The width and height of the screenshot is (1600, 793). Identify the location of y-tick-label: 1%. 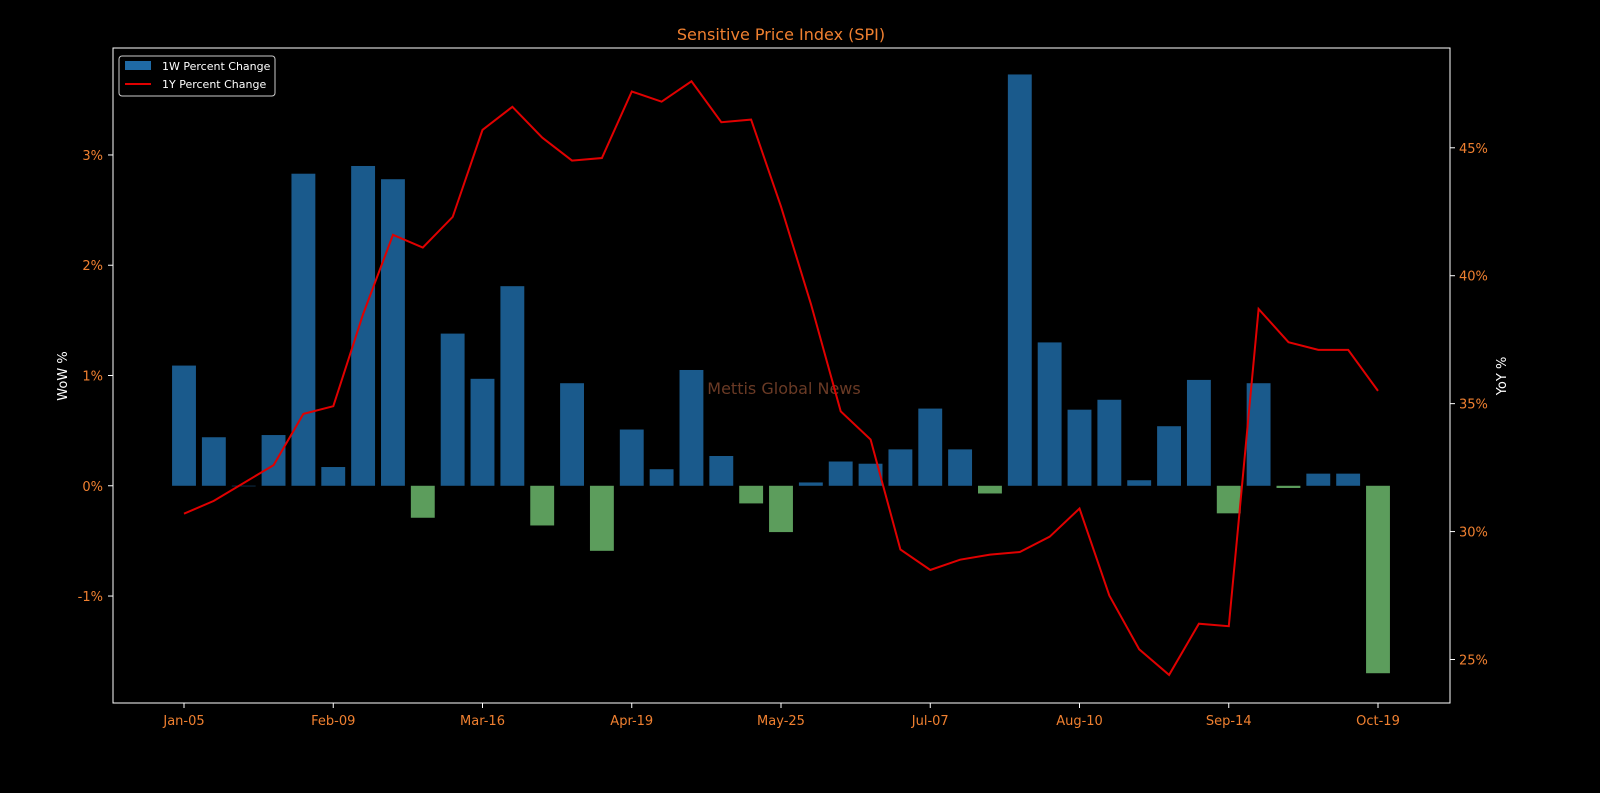
(92, 377).